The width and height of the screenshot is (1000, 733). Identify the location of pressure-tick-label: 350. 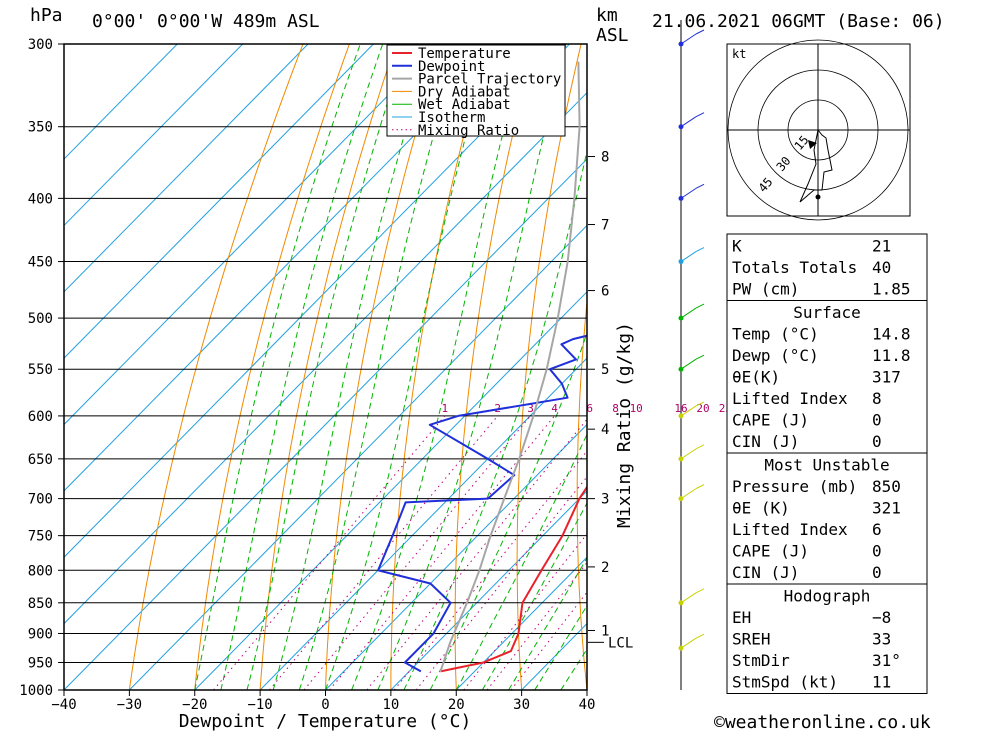
(40, 128).